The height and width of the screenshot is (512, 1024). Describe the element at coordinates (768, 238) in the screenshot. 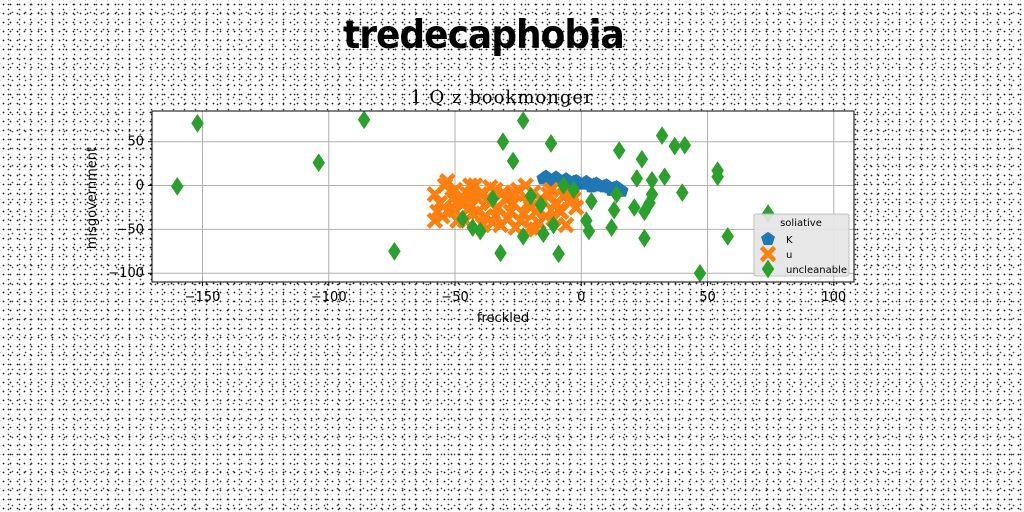

I see `legend-marker-K` at that location.